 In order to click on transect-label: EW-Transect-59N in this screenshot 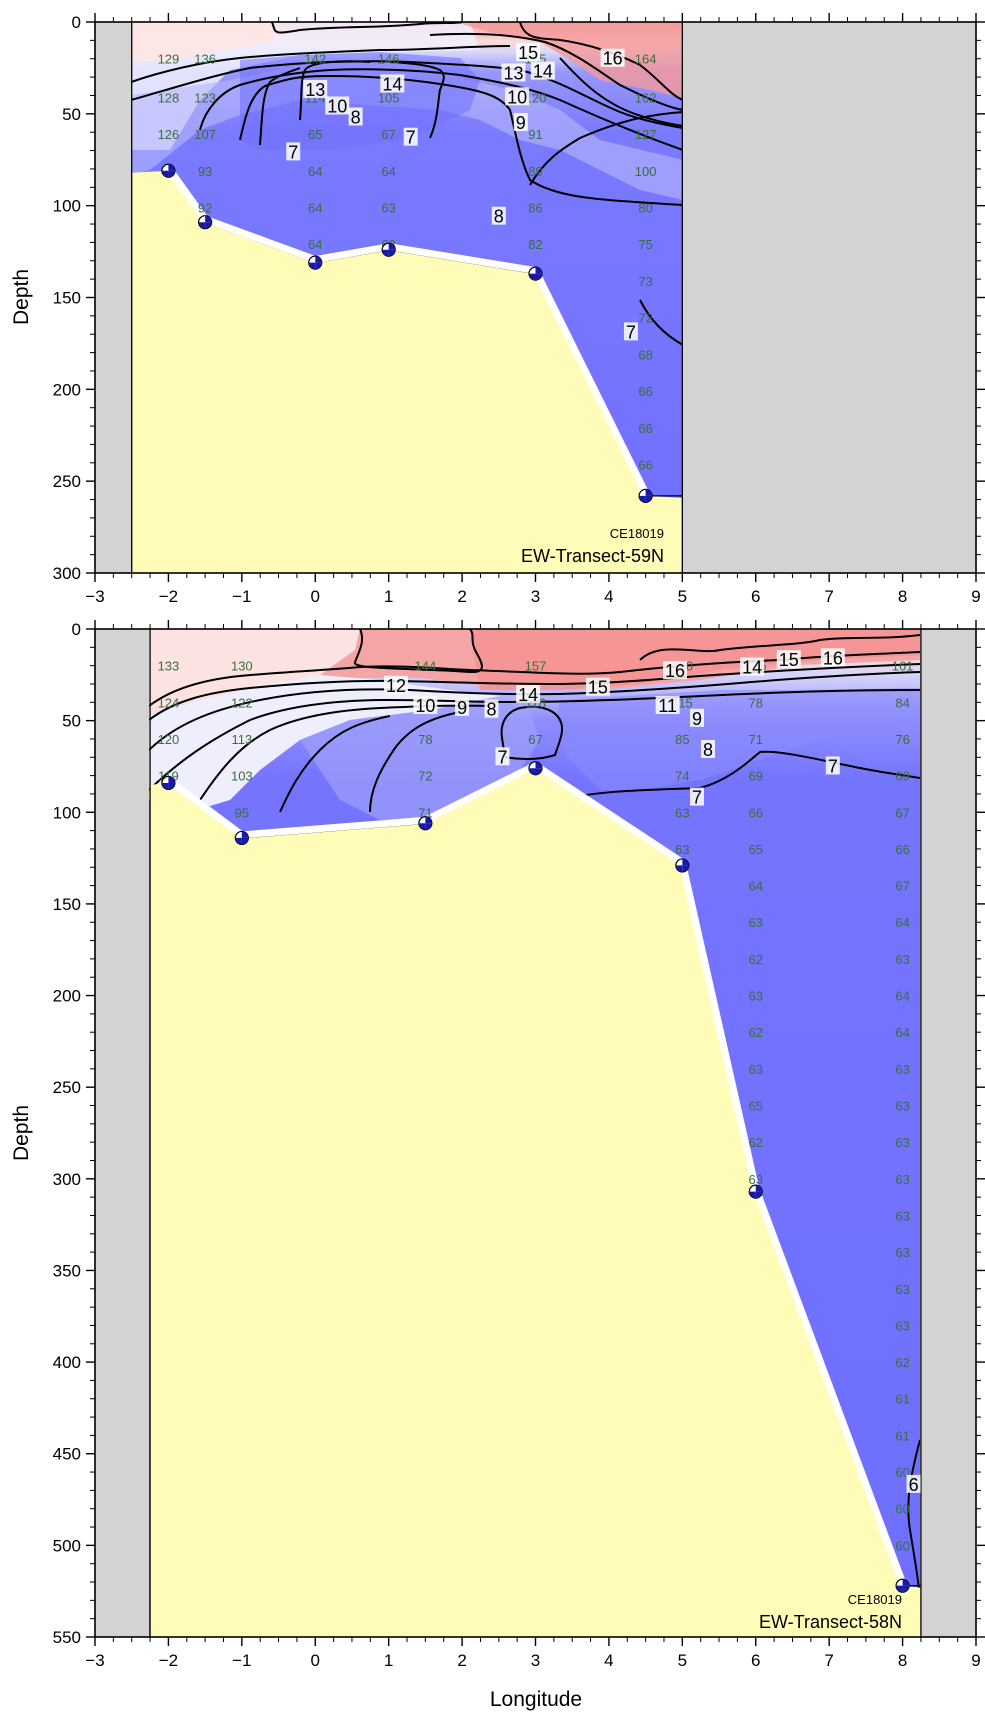, I will do `click(592, 556)`.